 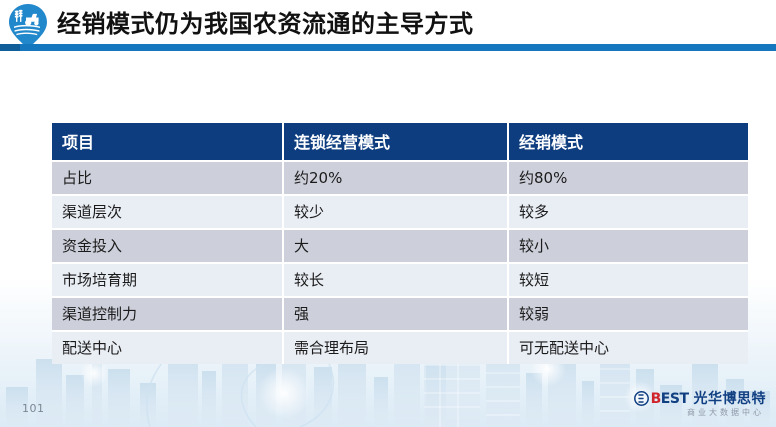 I want to click on table-row: 资金投入 大 较小, so click(x=400, y=246).